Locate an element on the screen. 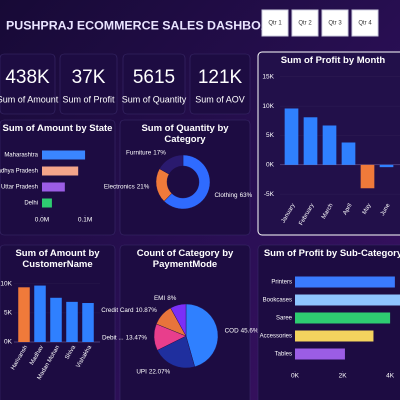  x-tick-label: 0.0M is located at coordinates (42, 220).